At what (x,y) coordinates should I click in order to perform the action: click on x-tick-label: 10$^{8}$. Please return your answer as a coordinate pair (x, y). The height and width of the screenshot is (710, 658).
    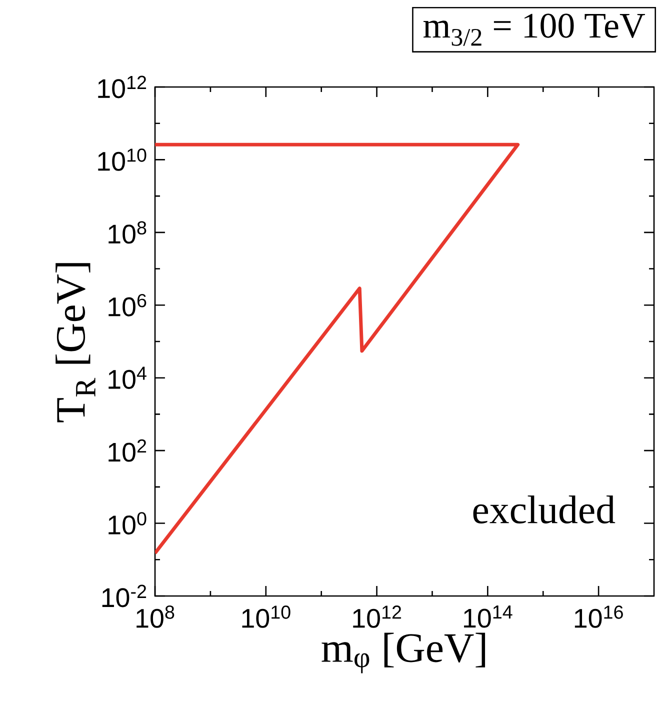
    Looking at the image, I should click on (155, 617).